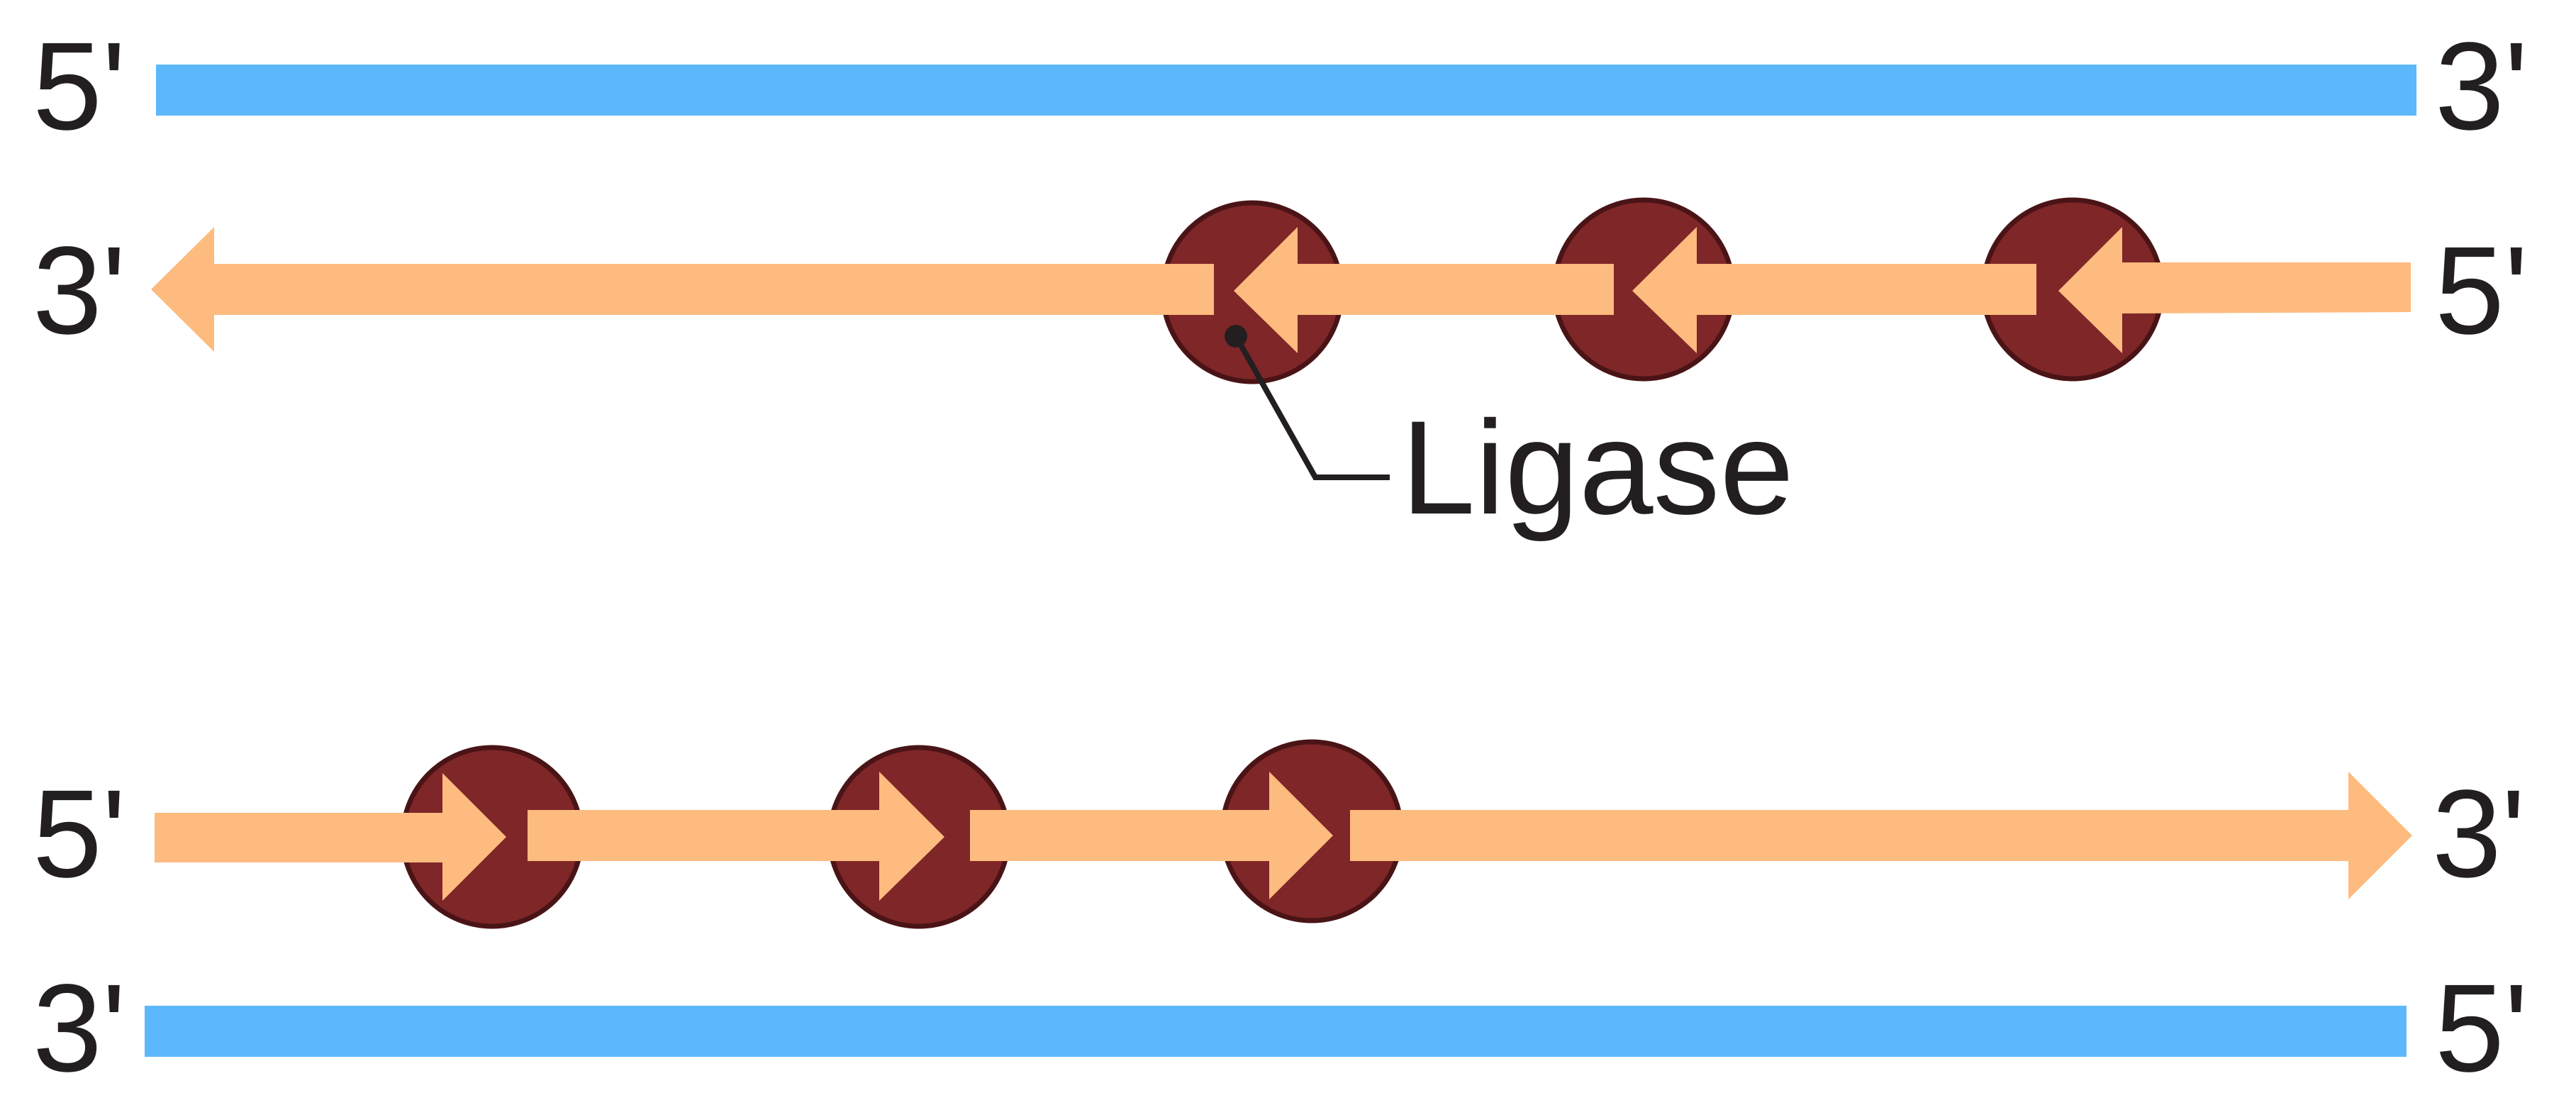 This screenshot has height=1110, width=2576. What do you see at coordinates (2481, 1028) in the screenshot?
I see `bottom-template-right-label: 5'` at bounding box center [2481, 1028].